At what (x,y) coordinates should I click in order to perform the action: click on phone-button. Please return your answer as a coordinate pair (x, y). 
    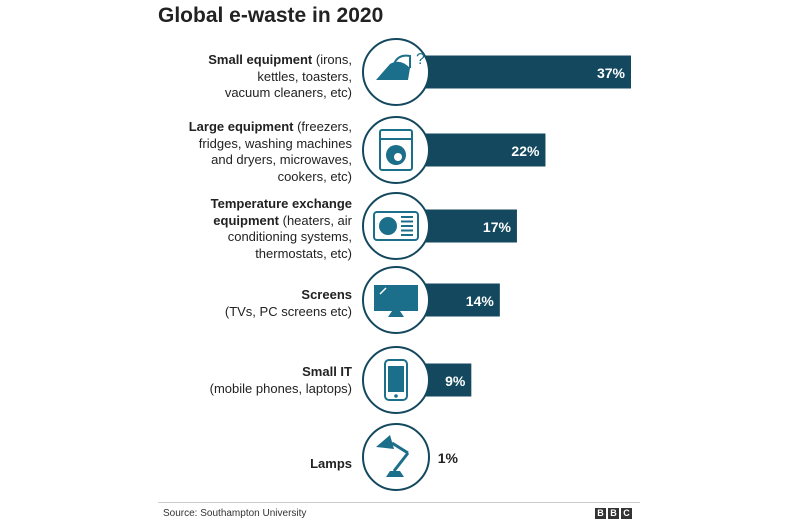
    Looking at the image, I should click on (396, 396).